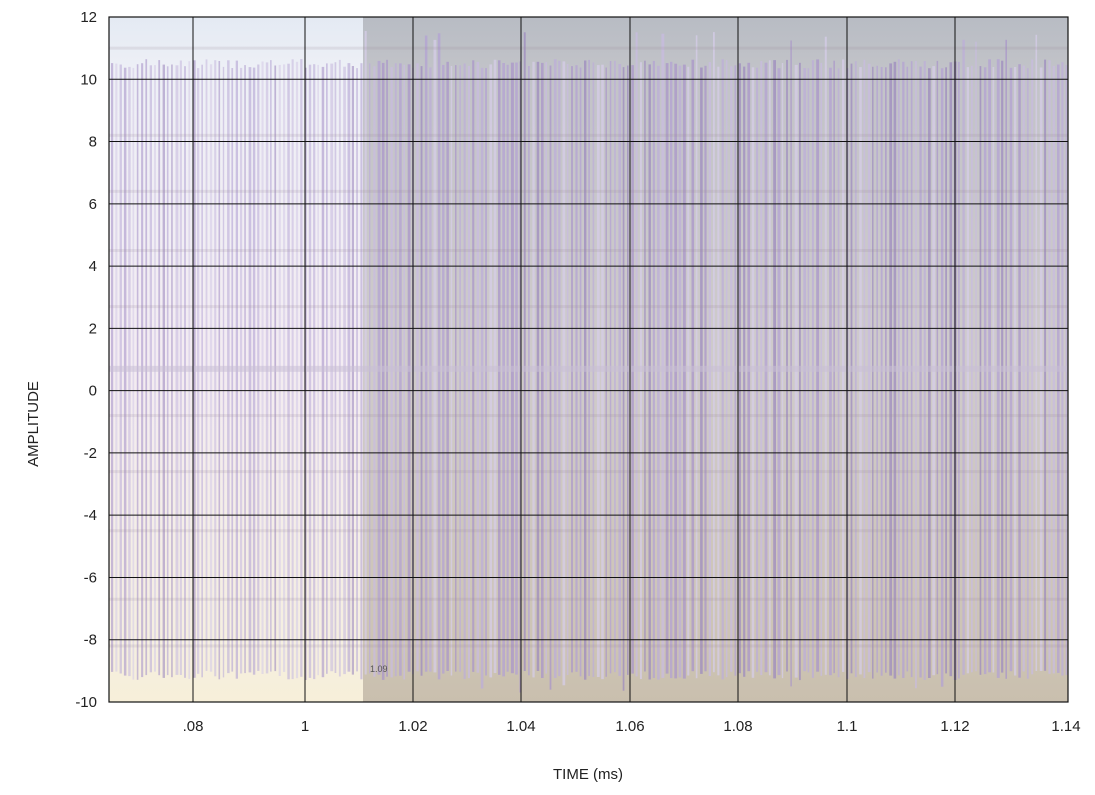 This screenshot has width=1095, height=795. What do you see at coordinates (90, 577) in the screenshot?
I see `y-tick-label: -6` at bounding box center [90, 577].